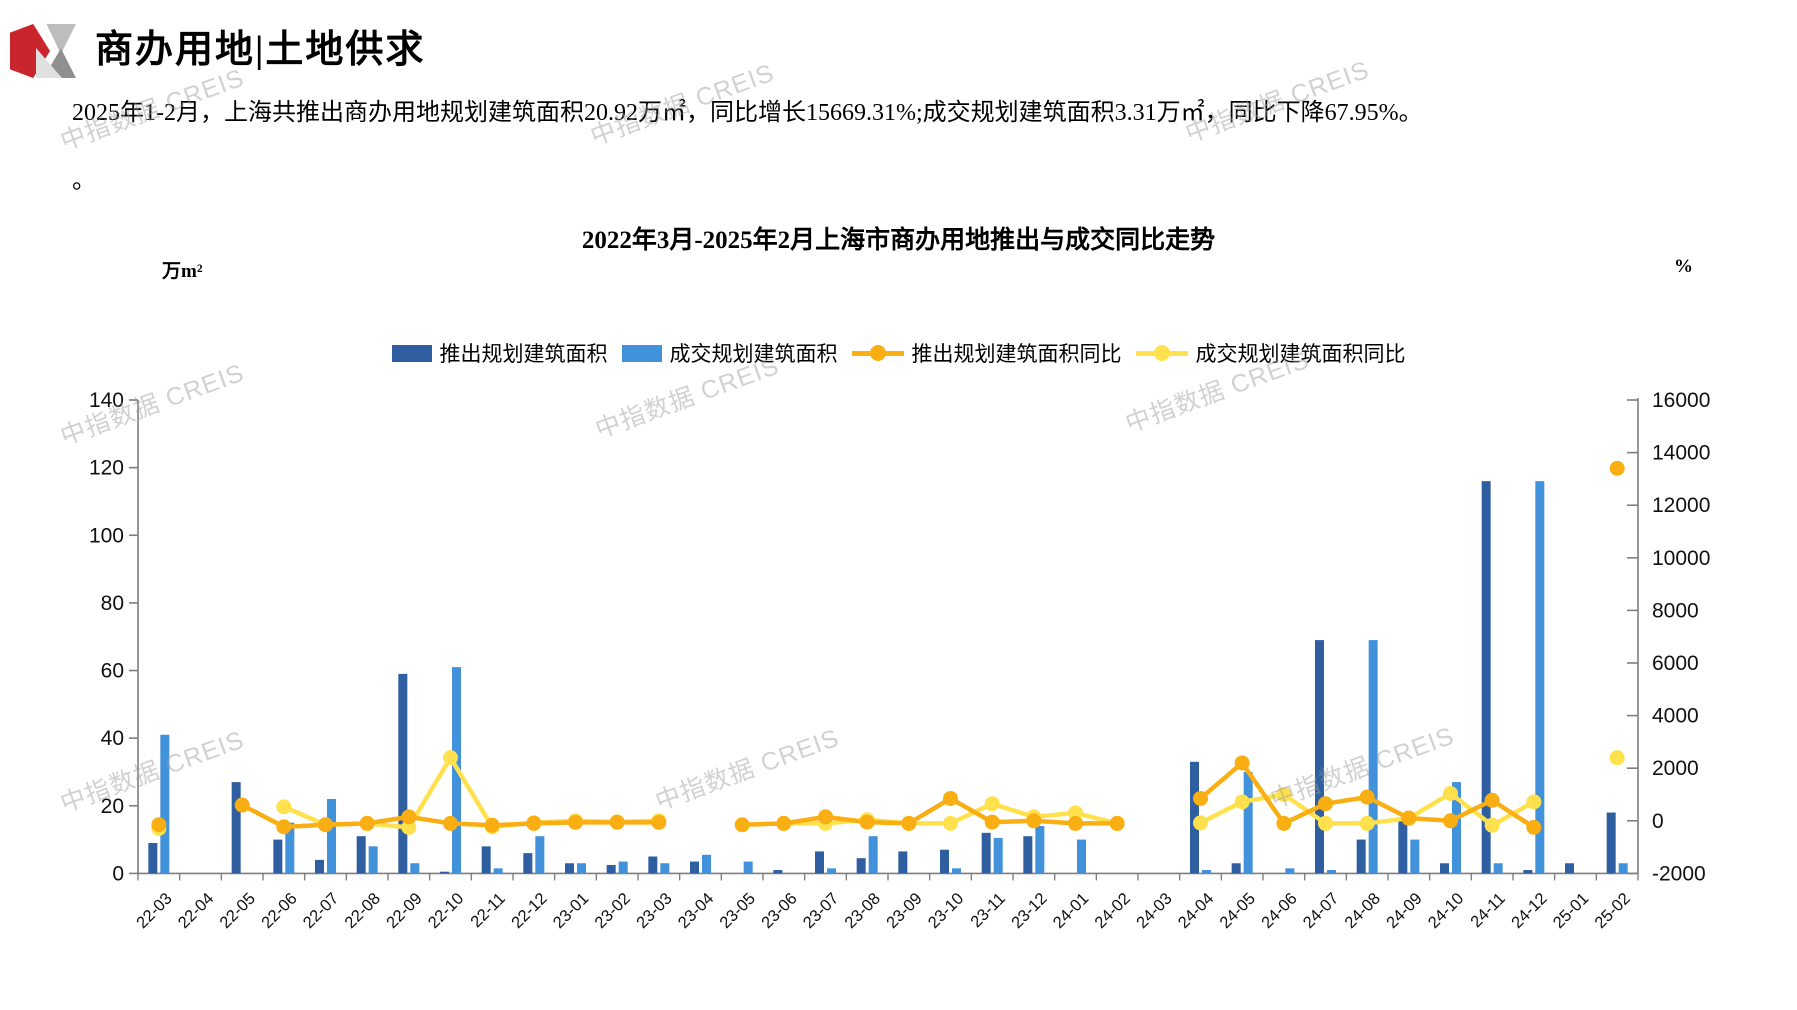 The height and width of the screenshot is (1010, 1797). I want to click on x-tick-label: 22-03, so click(154, 911).